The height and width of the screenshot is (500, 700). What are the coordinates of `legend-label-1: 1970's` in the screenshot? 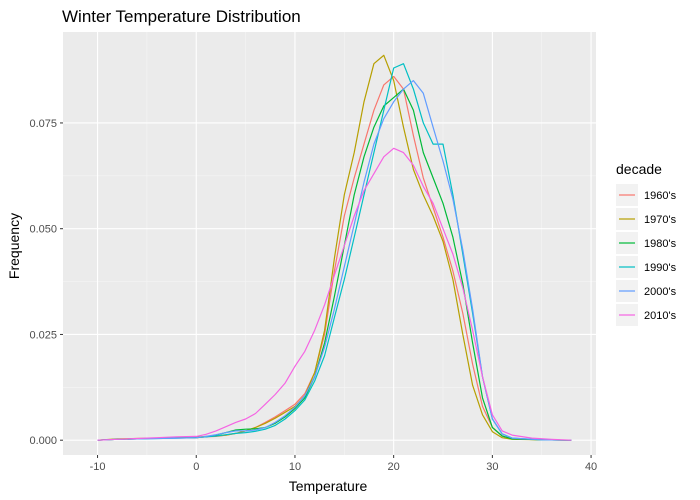 It's located at (660, 220).